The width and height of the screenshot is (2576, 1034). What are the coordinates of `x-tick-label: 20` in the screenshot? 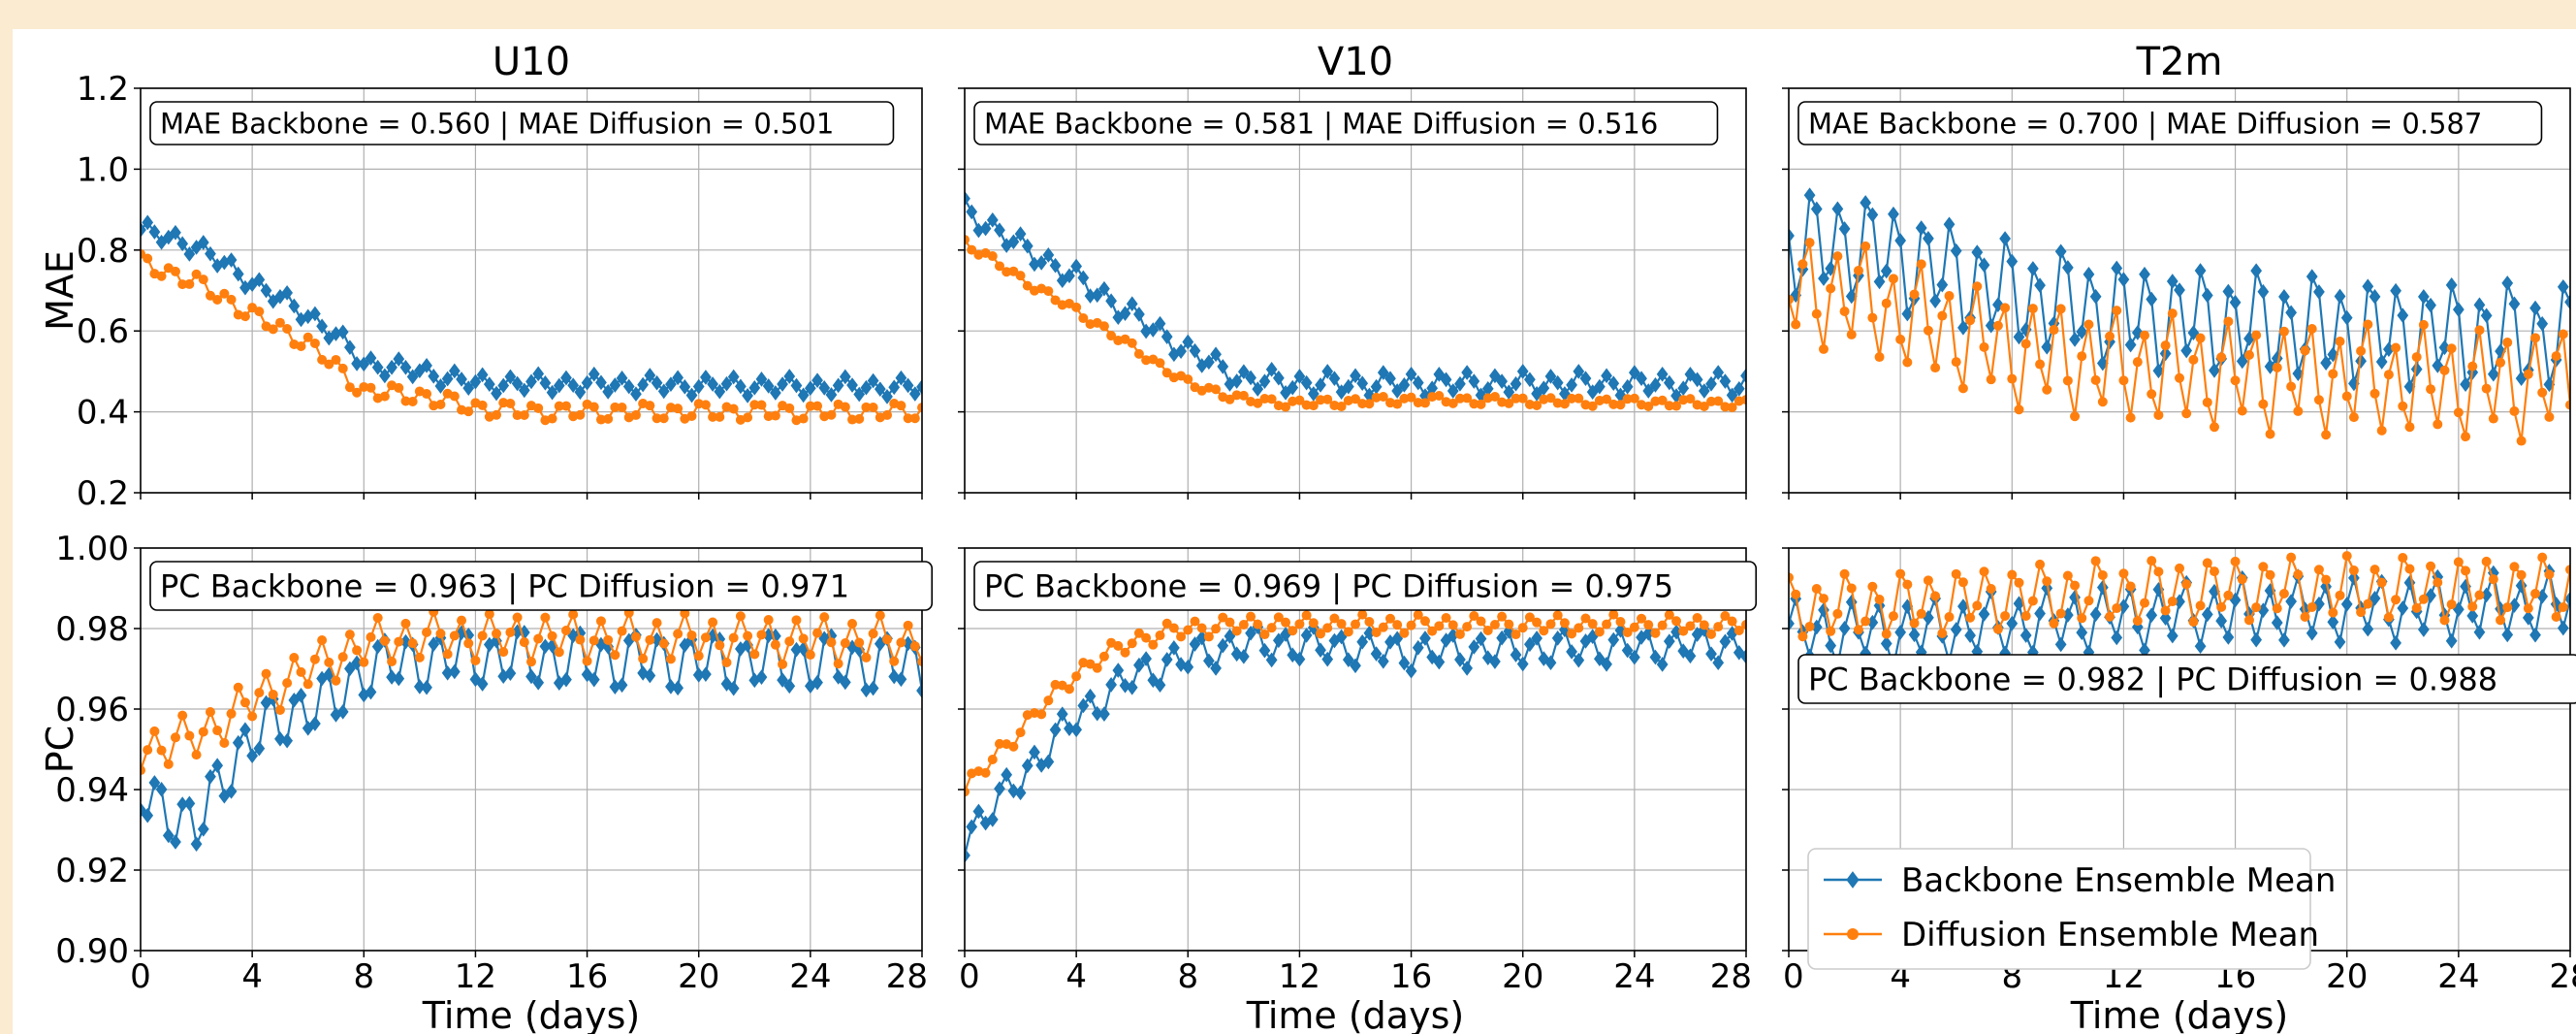 It's located at (698, 976).